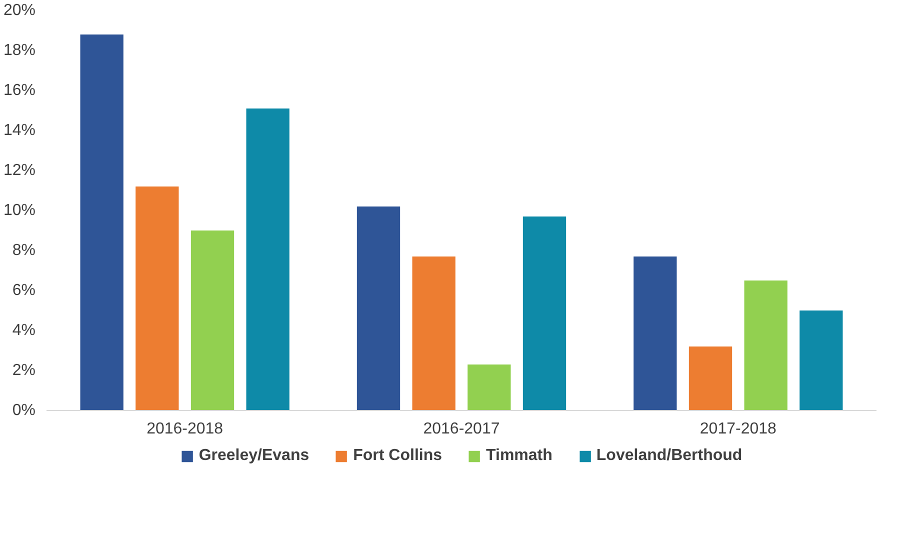 The width and height of the screenshot is (911, 537). What do you see at coordinates (185, 429) in the screenshot?
I see `x-tick-label: 2016-2018` at bounding box center [185, 429].